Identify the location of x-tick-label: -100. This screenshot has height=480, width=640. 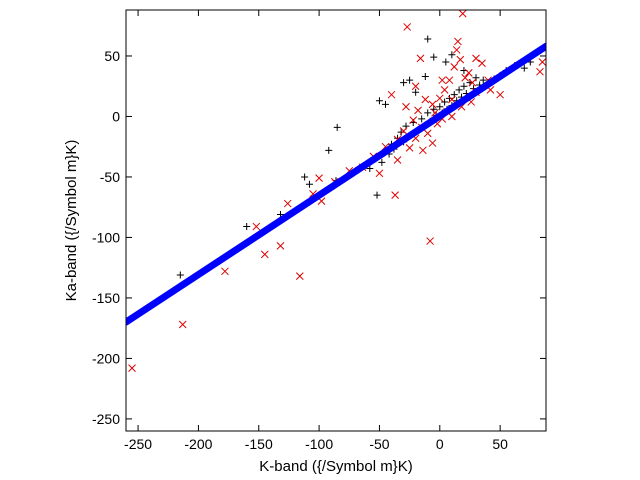
(319, 444).